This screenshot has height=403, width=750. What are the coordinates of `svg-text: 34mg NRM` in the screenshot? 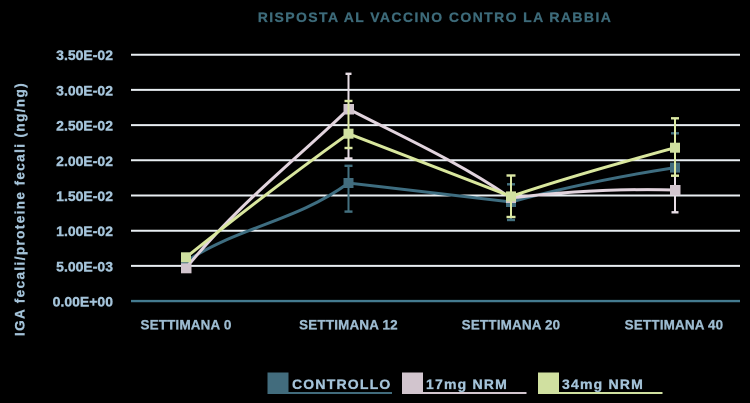 It's located at (603, 384).